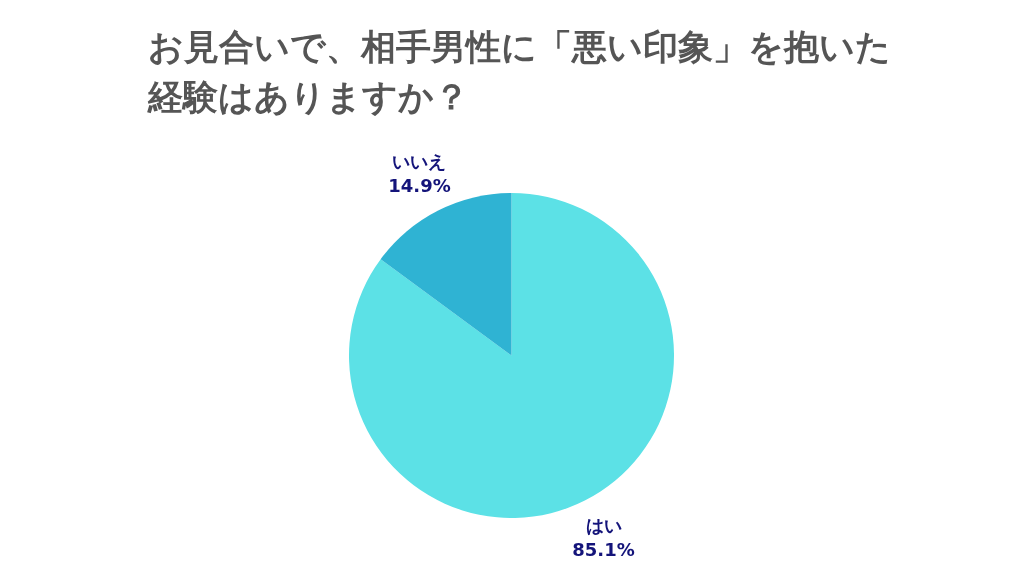  What do you see at coordinates (603, 549) in the screenshot?
I see `data-label: 85.1%` at bounding box center [603, 549].